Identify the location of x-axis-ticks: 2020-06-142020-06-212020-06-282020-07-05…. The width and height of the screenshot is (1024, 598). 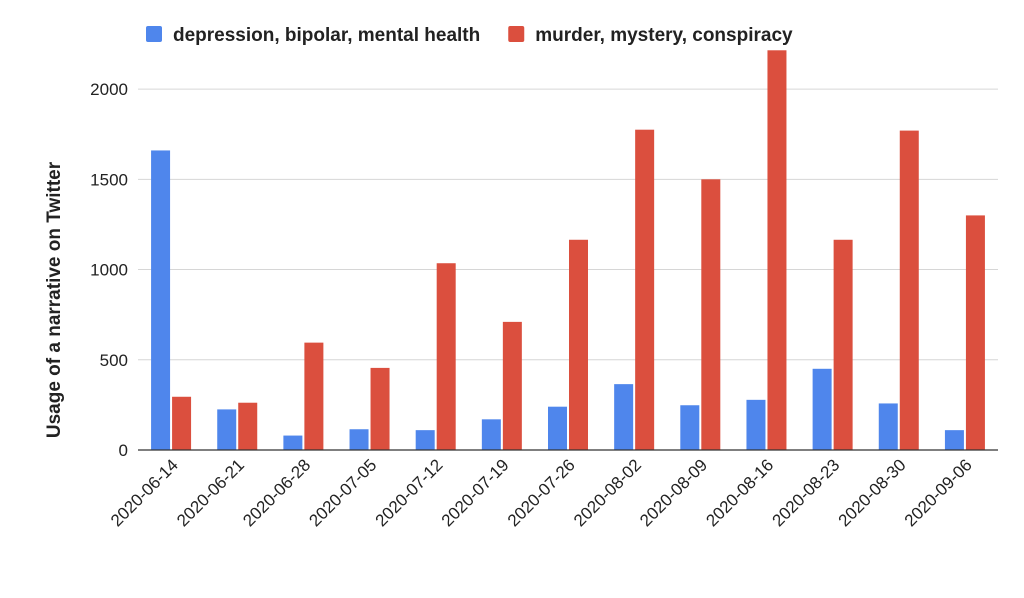
(541, 492).